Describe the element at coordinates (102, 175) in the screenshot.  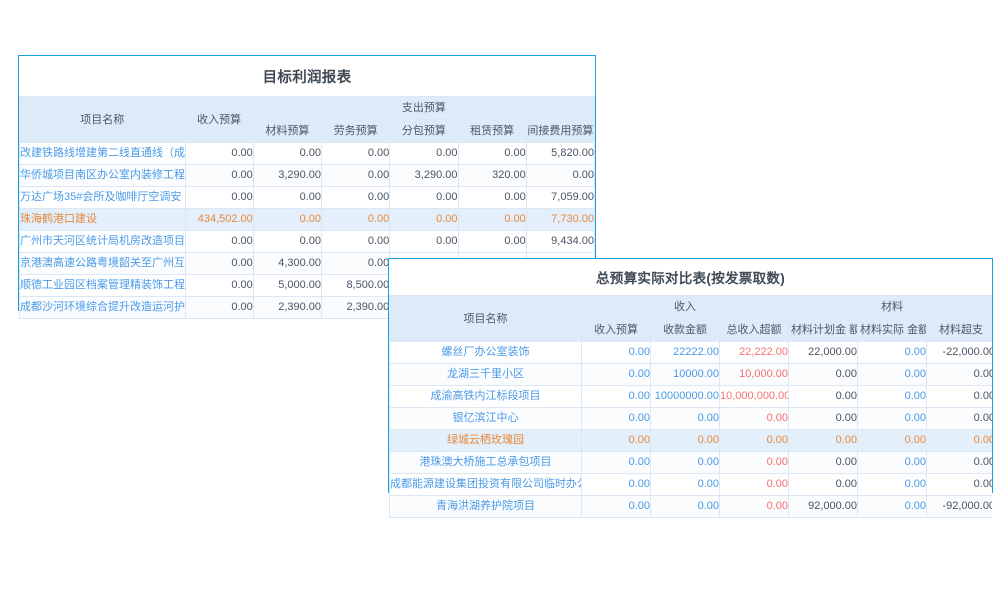
I see `budget-row-name: 华侨城项目南区办公室内装修工程` at that location.